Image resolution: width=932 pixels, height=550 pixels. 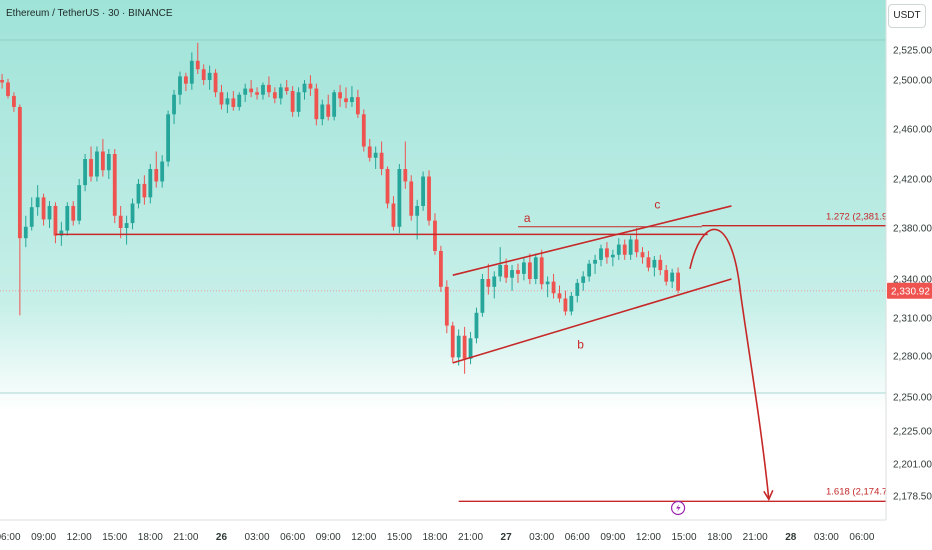 I want to click on last-price-label: 2,330.92, so click(x=910, y=291).